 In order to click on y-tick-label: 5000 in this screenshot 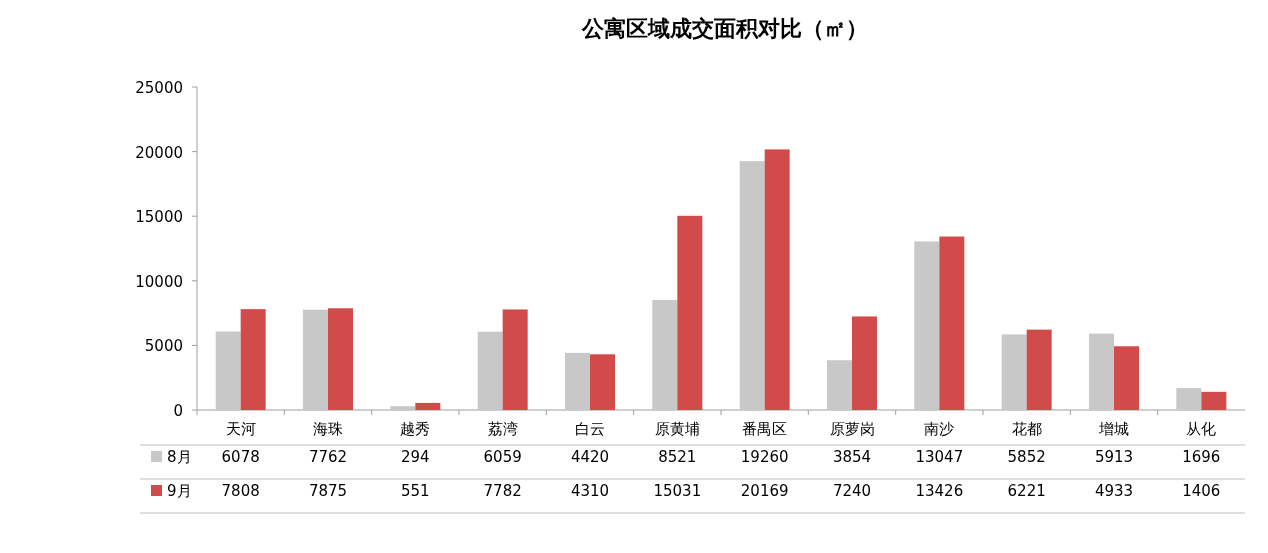, I will do `click(163, 346)`.